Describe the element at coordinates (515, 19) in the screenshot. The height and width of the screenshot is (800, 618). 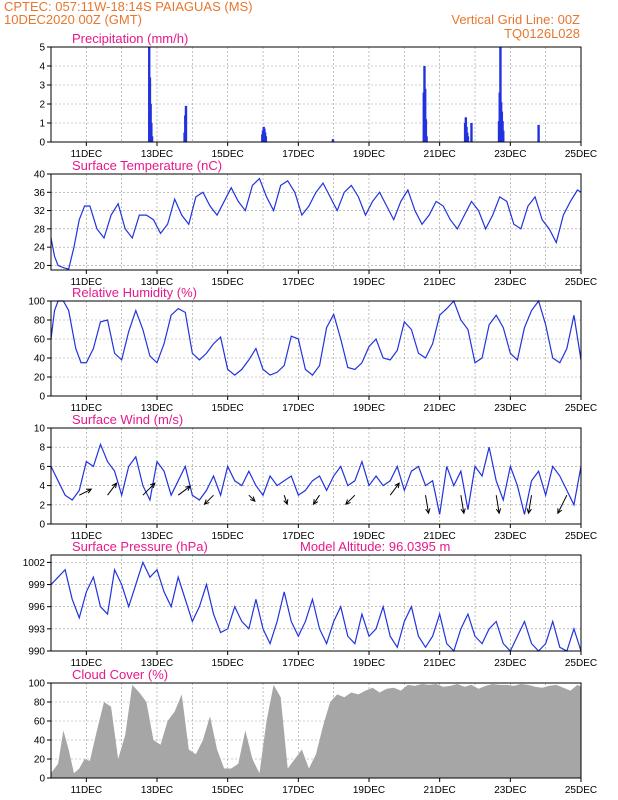
I see `header-grid-note: Vertical Grid Line: 00Z` at that location.